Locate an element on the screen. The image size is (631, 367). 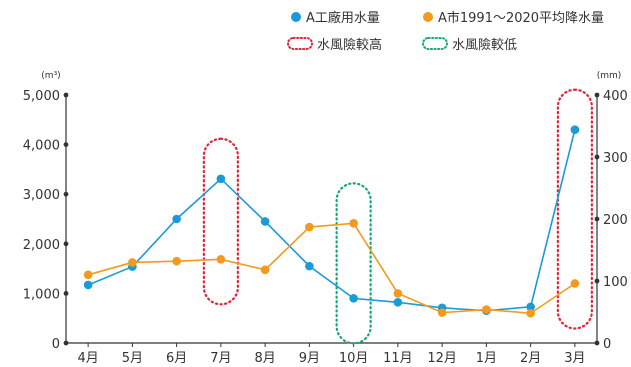
x-tick-label: 2月 is located at coordinates (530, 358).